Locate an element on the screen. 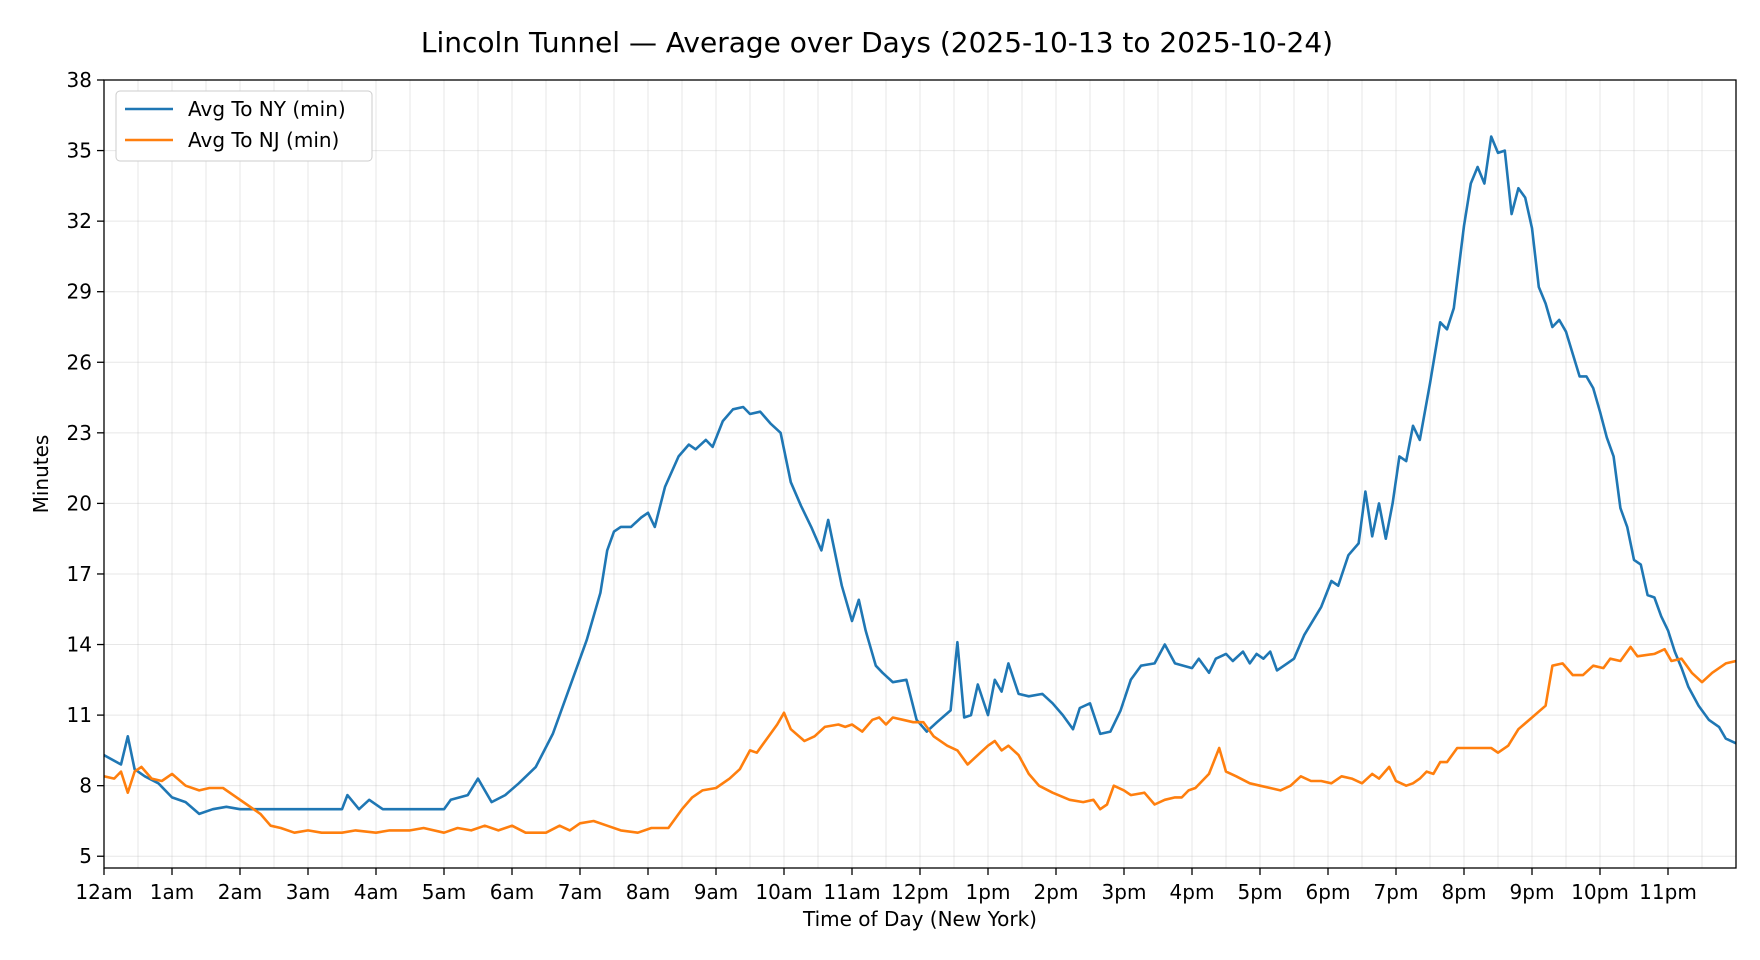  legend-box is located at coordinates (244, 126).